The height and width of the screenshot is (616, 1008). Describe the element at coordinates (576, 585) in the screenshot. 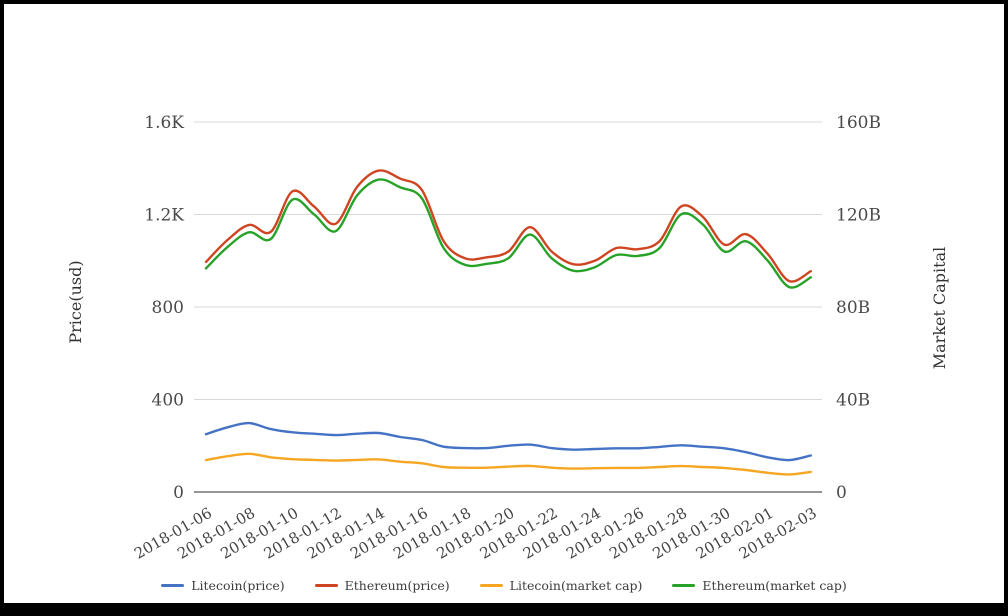

I see `legend-label: Litecoin(market cap)` at that location.